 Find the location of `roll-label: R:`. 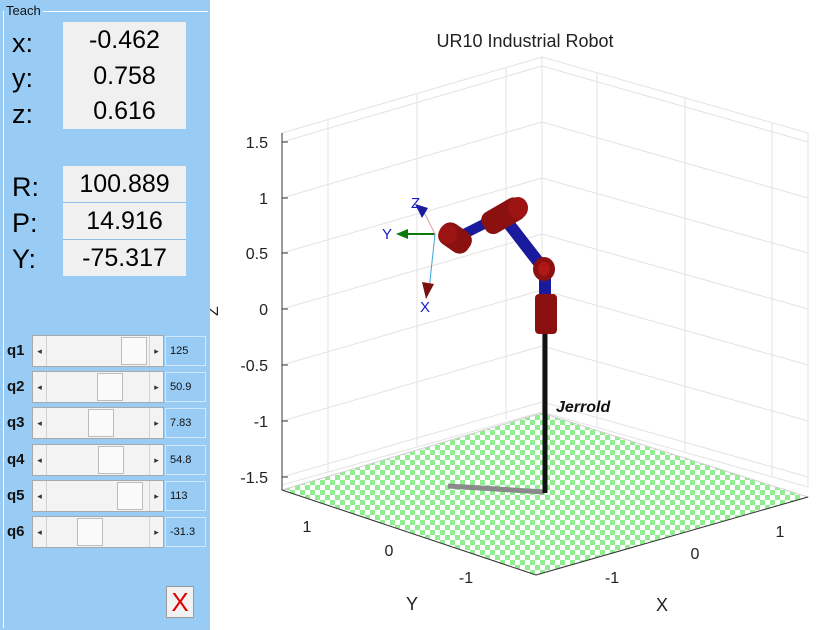

roll-label: R: is located at coordinates (25, 187).